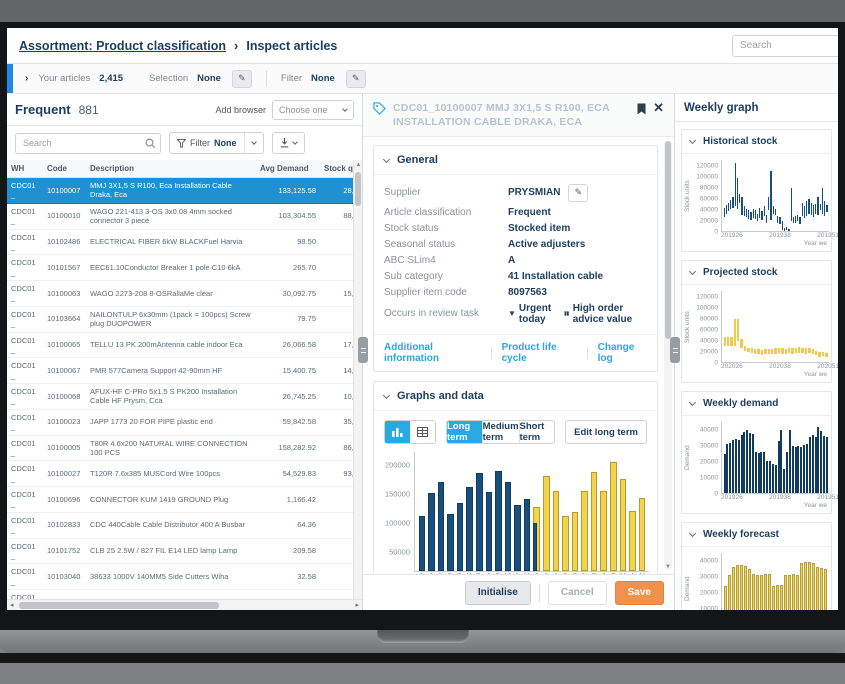 The width and height of the screenshot is (845, 684). Describe the element at coordinates (675, 350) in the screenshot. I see `panel-collapse-handle-right` at that location.